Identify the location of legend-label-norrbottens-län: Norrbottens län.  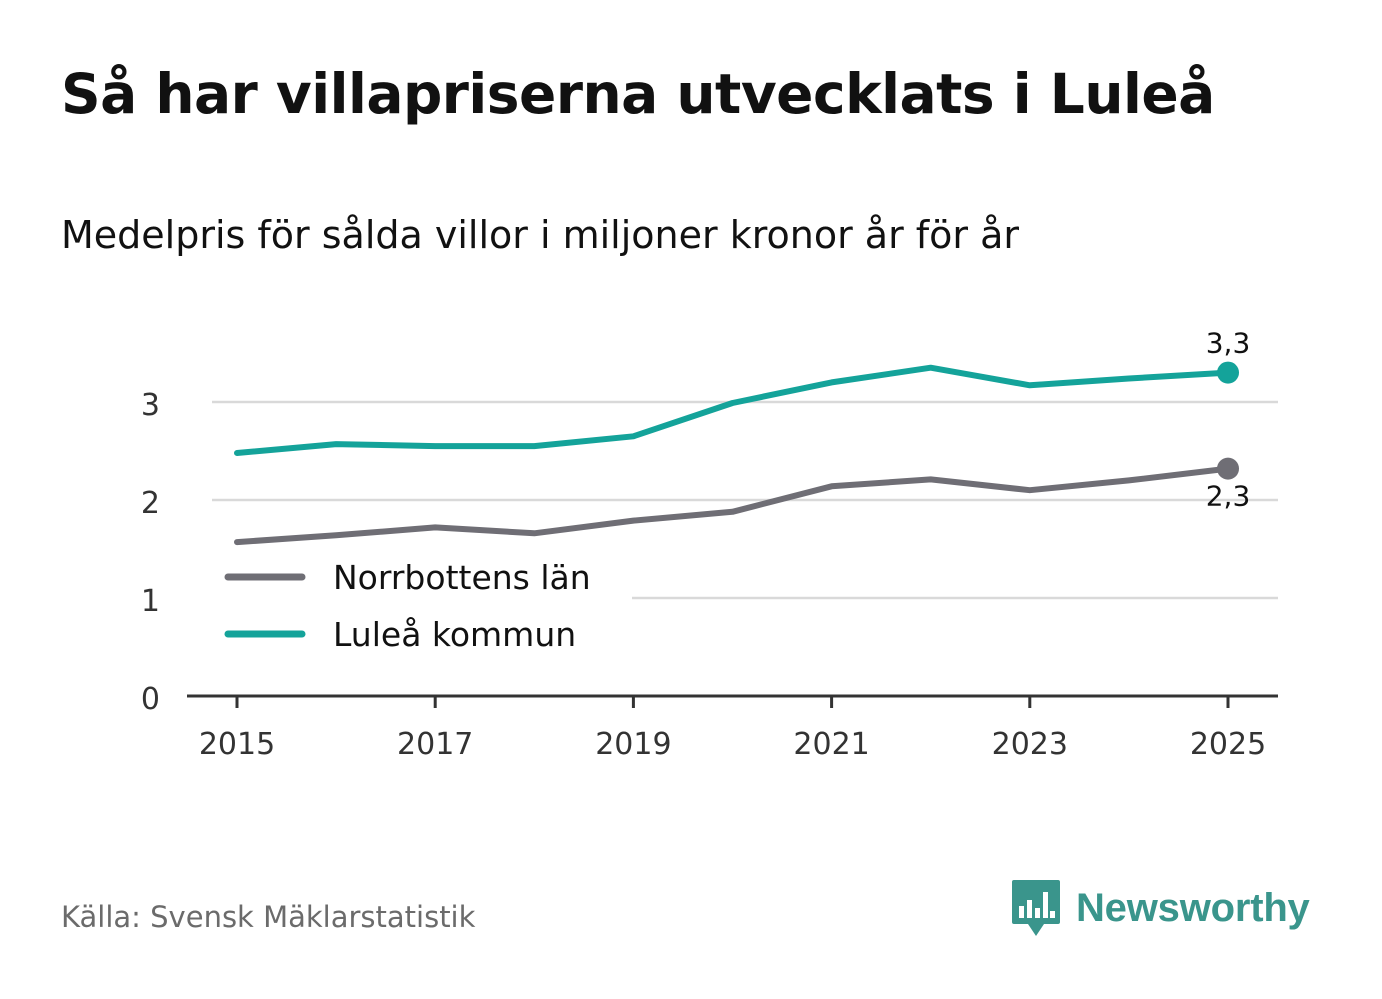
(462, 577).